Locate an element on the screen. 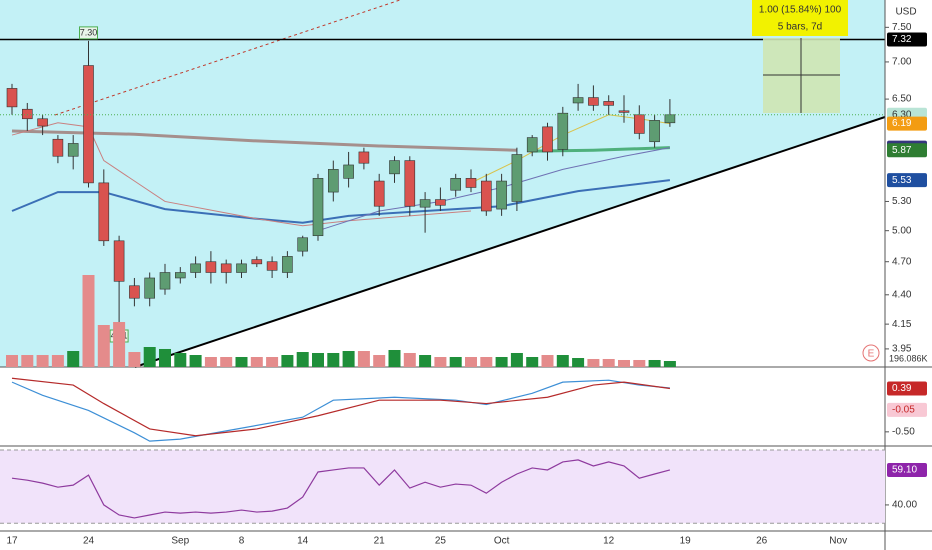 This screenshot has height=550, width=932. y-tick-label: 40.00 is located at coordinates (904, 505).